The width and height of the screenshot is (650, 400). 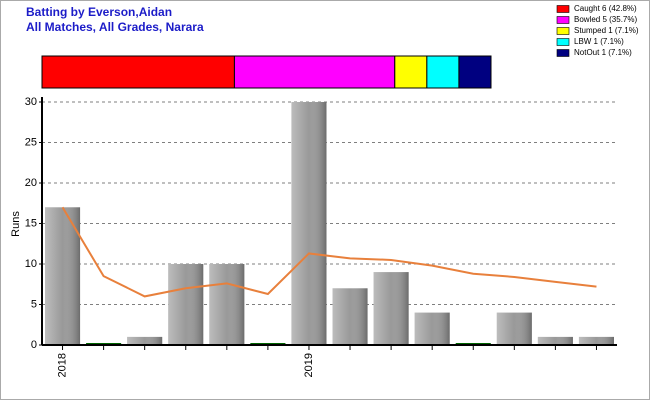 I want to click on x-tick-label: 2018, so click(x=62, y=365).